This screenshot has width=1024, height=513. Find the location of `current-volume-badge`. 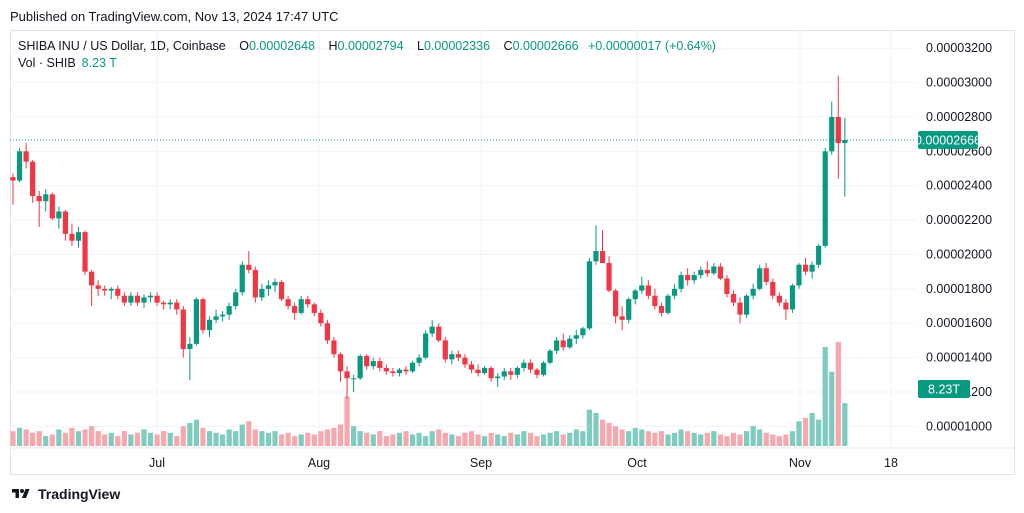

current-volume-badge is located at coordinates (944, 389).